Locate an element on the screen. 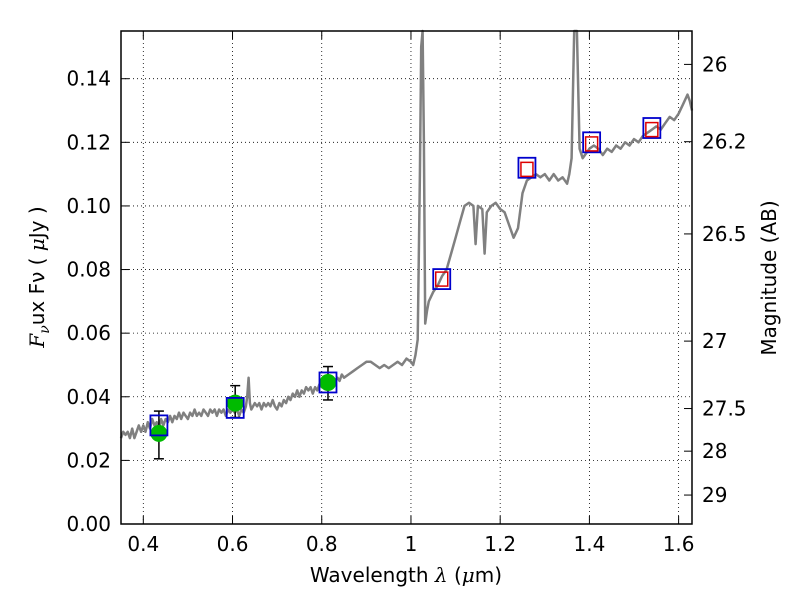 This screenshot has width=800, height=600. x-tick-label: 1.2 is located at coordinates (500, 544).